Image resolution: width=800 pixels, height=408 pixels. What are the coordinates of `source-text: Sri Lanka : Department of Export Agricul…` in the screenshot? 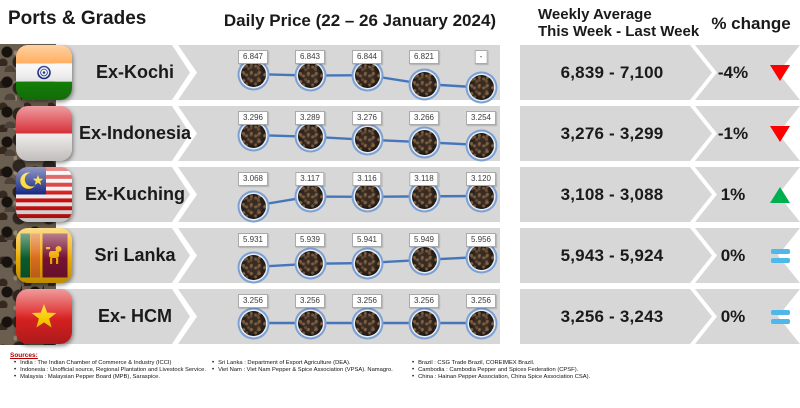 It's located at (284, 363).